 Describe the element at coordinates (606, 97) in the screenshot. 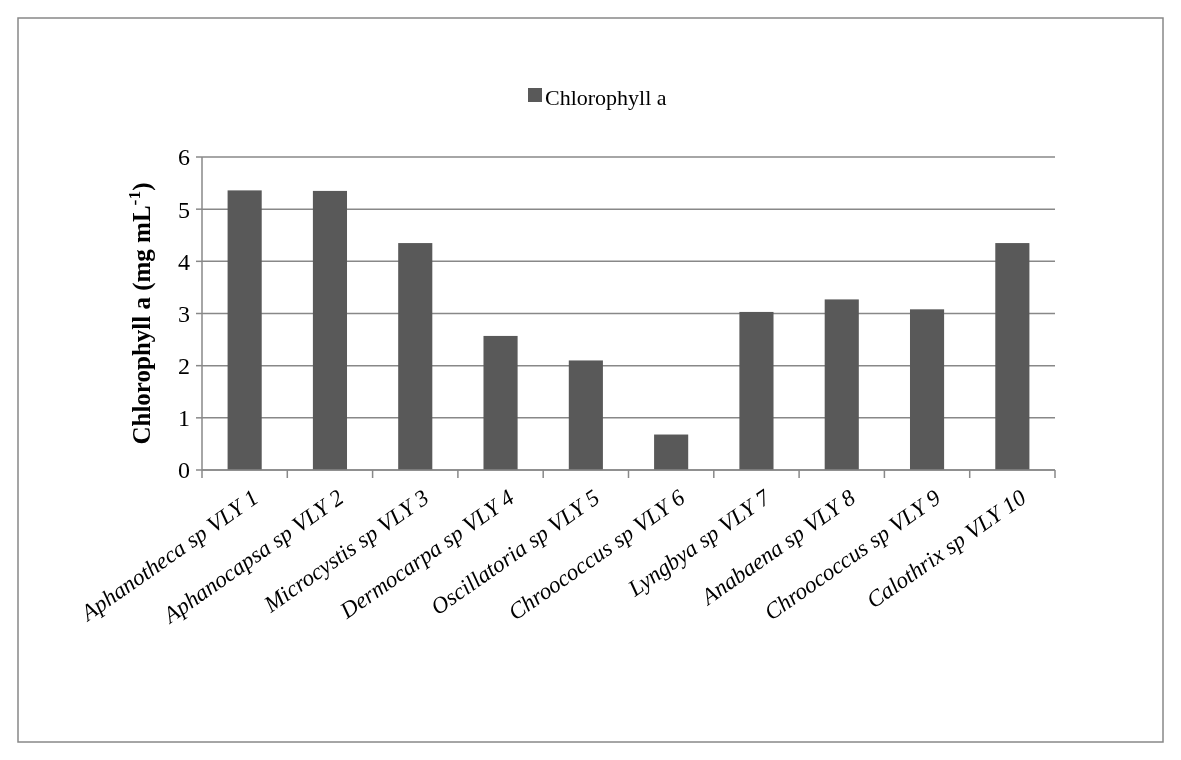

I see `legend-label: Chlorophyll a` at that location.